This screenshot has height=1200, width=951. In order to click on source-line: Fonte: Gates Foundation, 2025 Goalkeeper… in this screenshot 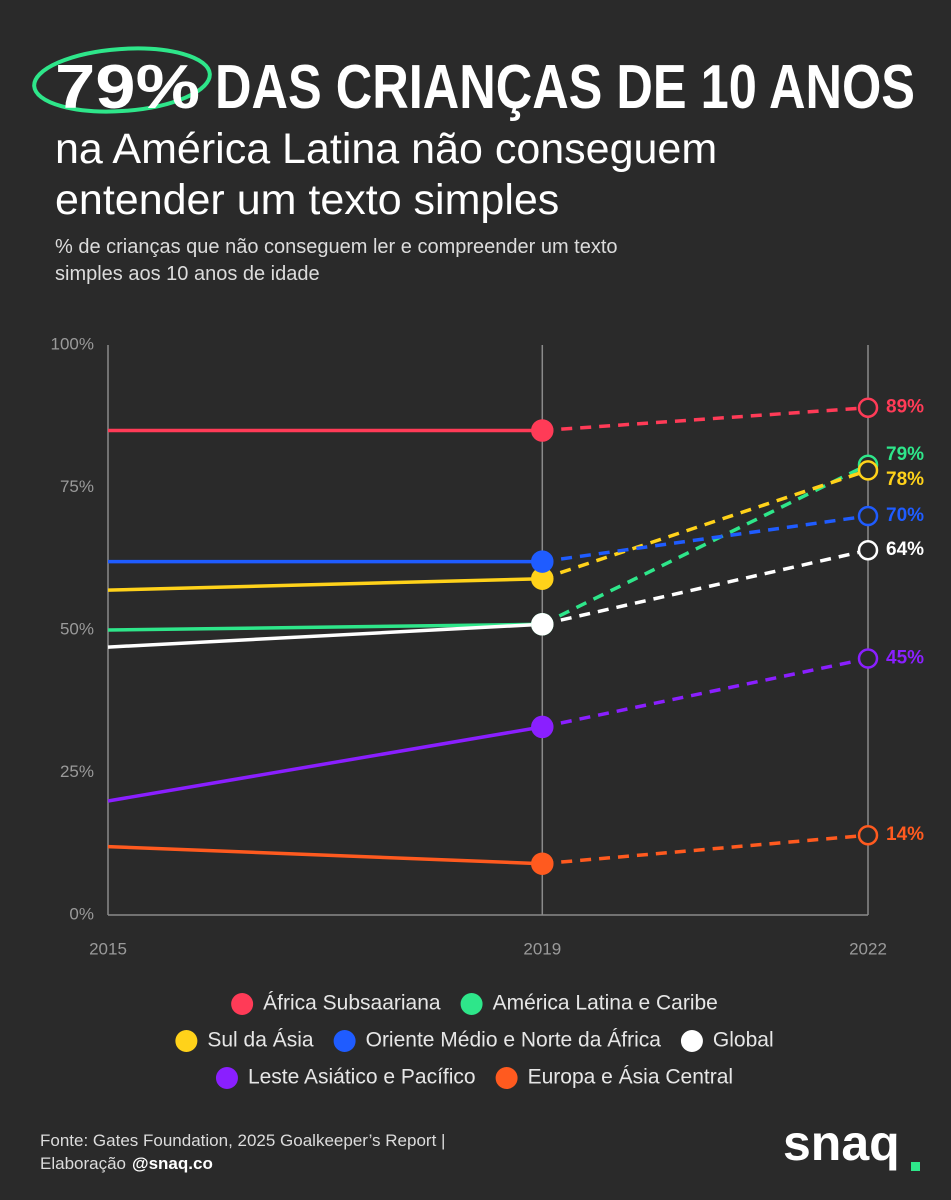, I will do `click(242, 1140)`.